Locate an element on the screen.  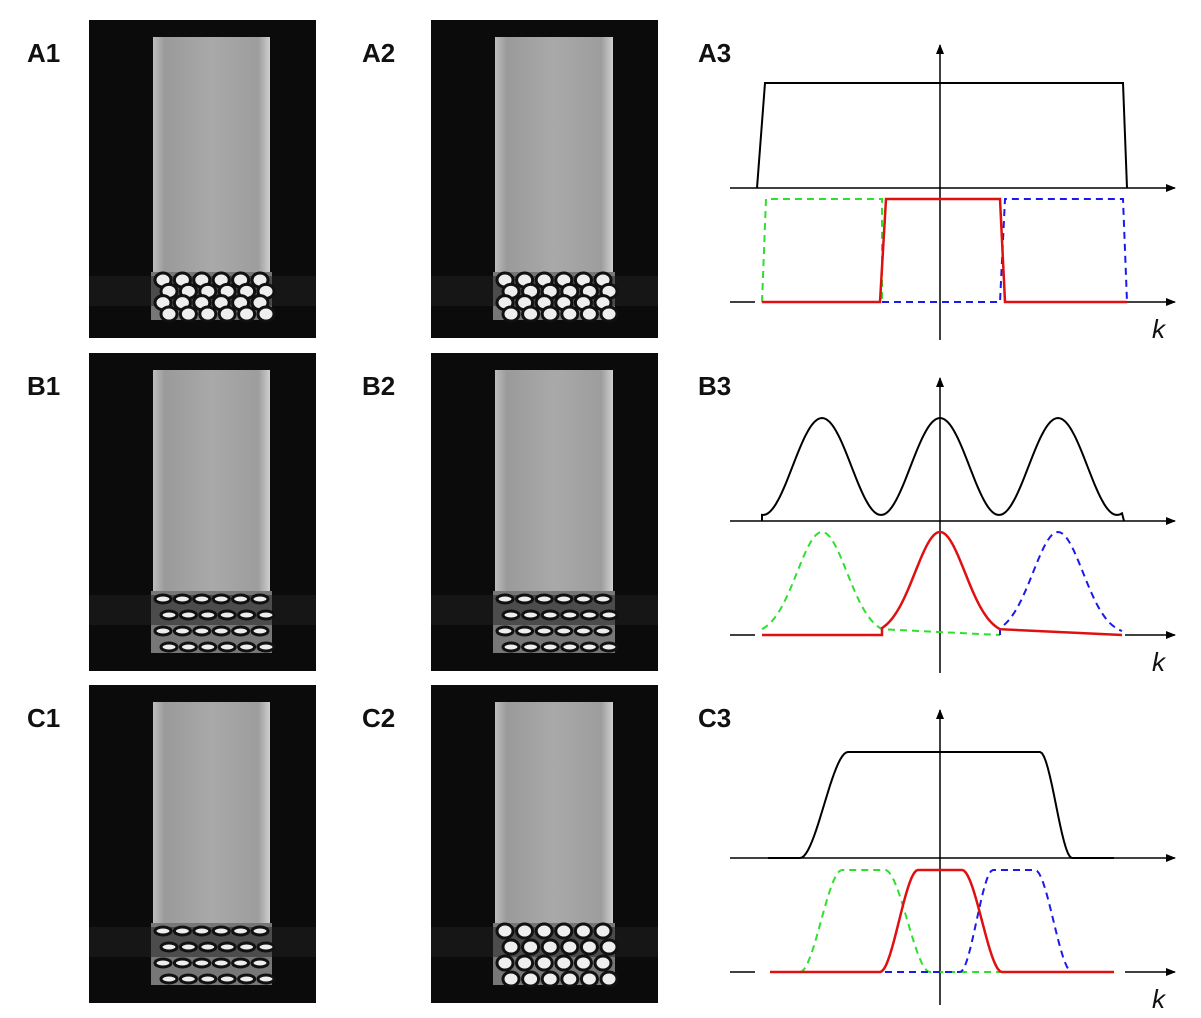
panel-label: C2 is located at coordinates (378, 718).